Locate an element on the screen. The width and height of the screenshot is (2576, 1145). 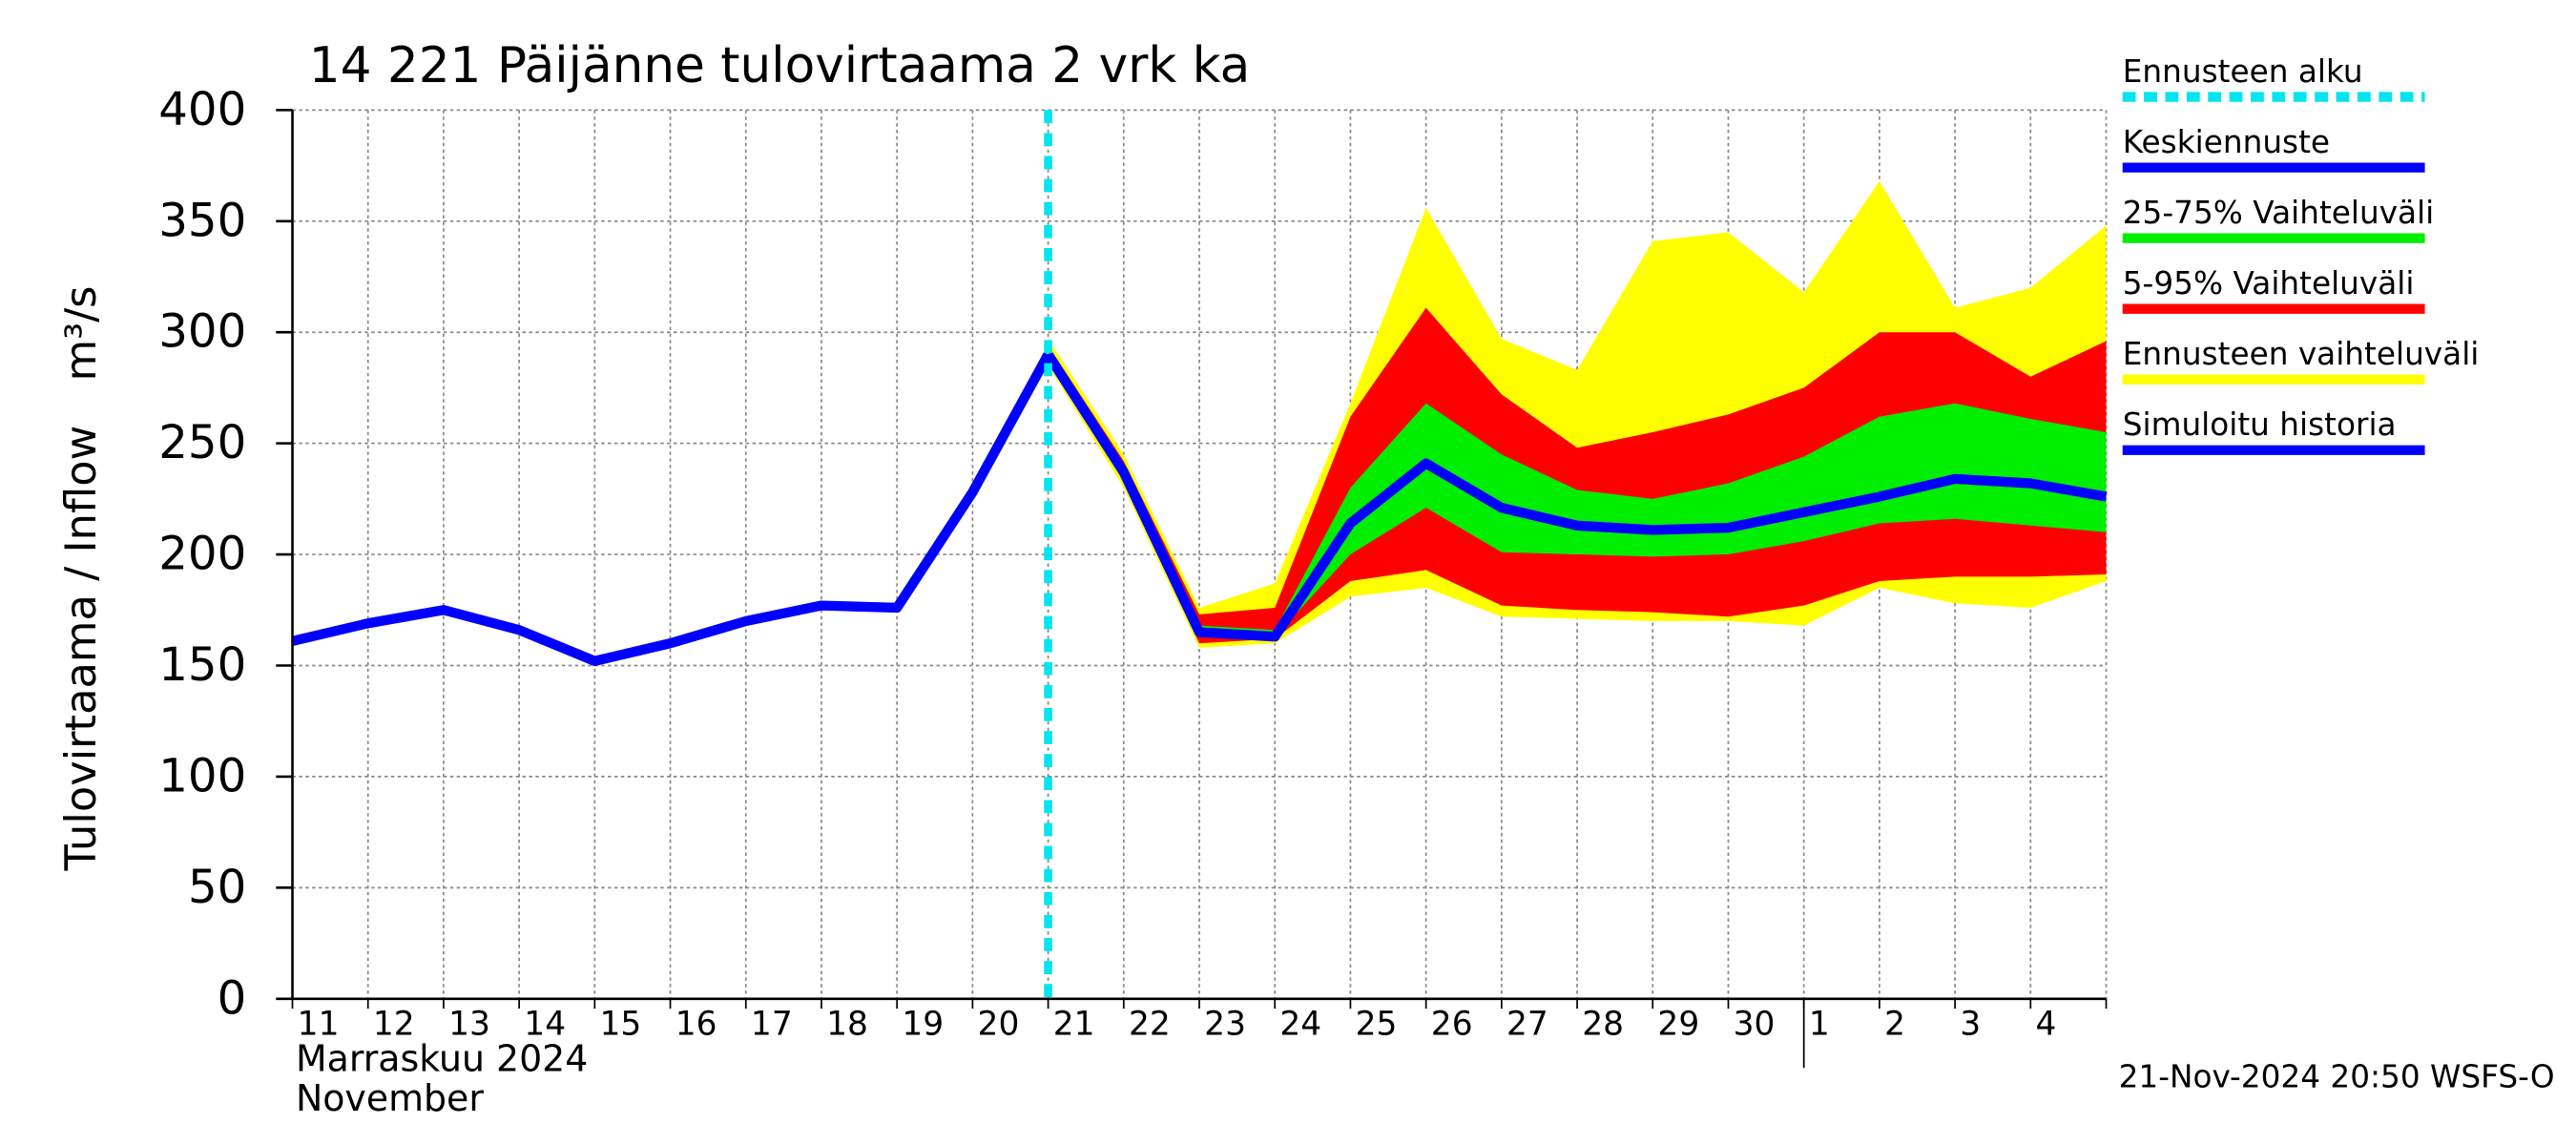
x-tick-label: 29 is located at coordinates (1678, 1025).